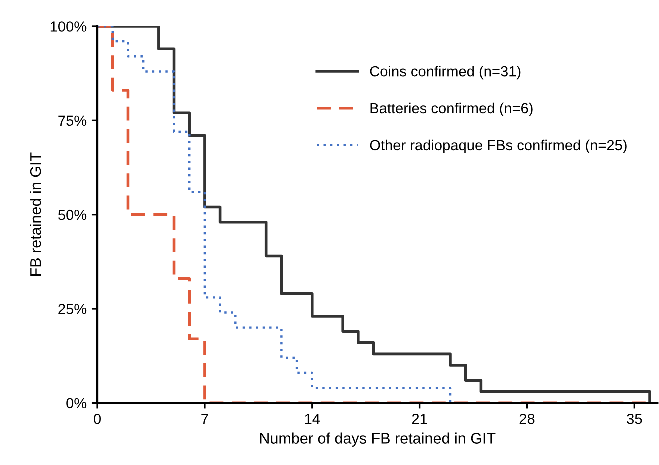 The image size is (659, 465). What do you see at coordinates (634, 419) in the screenshot?
I see `x-tick-label: 35` at bounding box center [634, 419].